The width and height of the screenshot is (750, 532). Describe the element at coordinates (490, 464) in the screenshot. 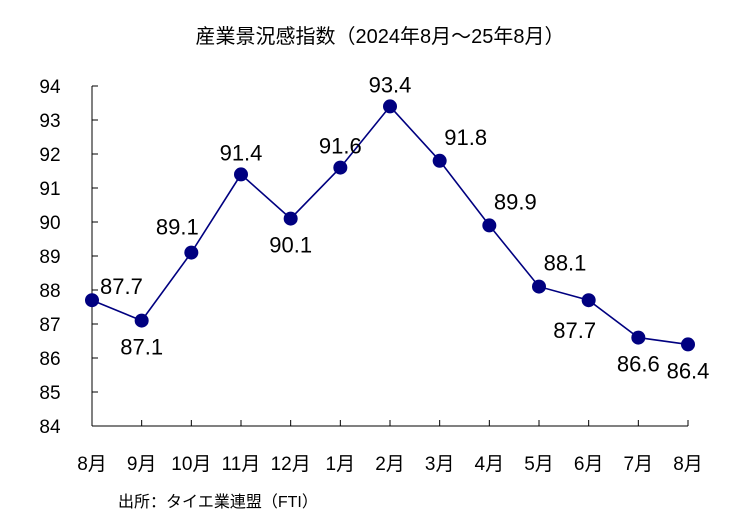

I see `x-tick-label: 4月` at that location.